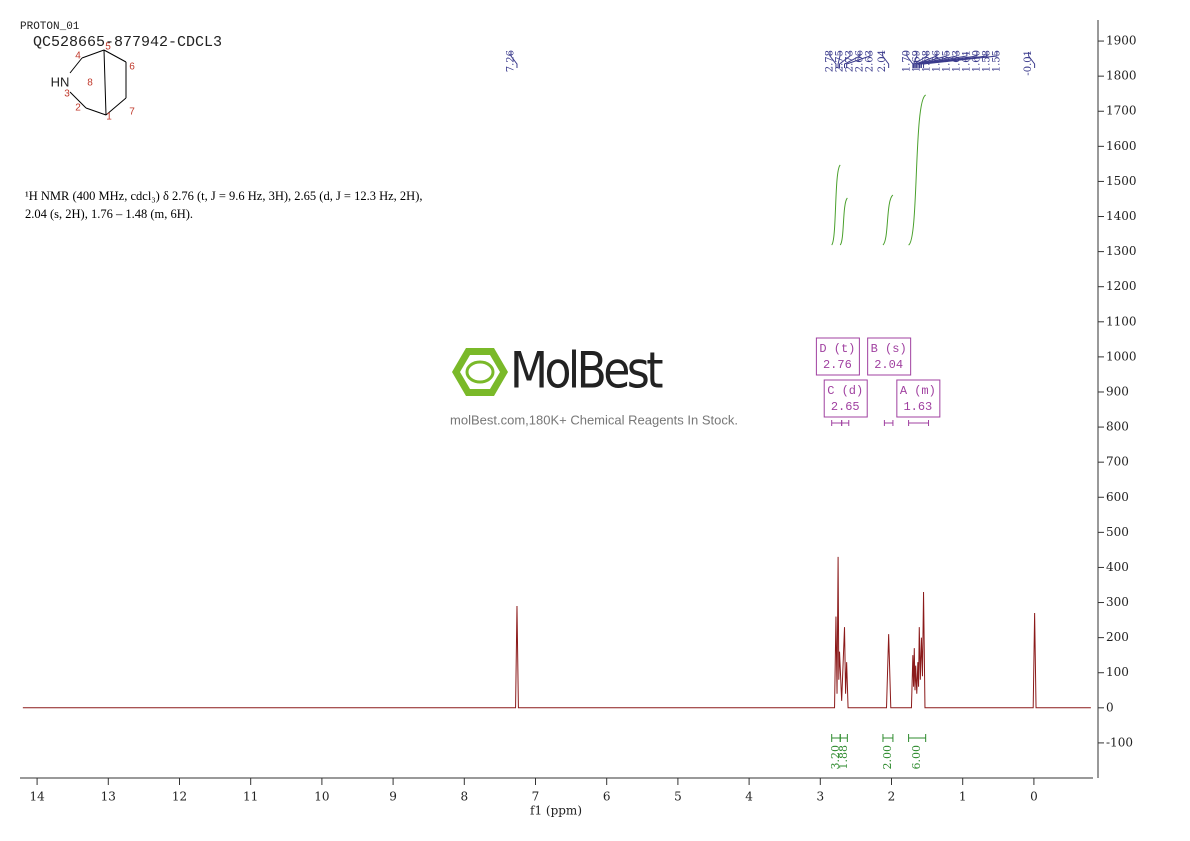 The image size is (1190, 841). What do you see at coordinates (109, 214) in the screenshot?
I see `description-line: 2.04 (s, 2H), 1.76 – 1.48 (m, 6H).` at bounding box center [109, 214].